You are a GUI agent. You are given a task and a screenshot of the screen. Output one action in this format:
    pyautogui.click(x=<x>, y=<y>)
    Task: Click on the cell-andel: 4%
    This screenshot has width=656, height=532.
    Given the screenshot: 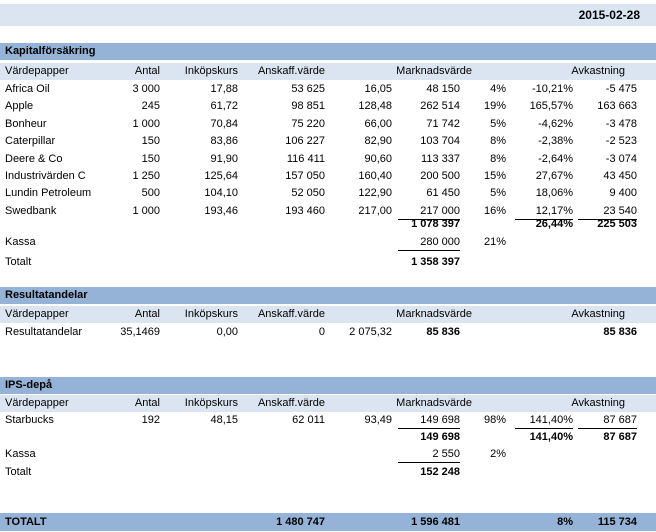 What is the action you would take?
    pyautogui.click(x=498, y=89)
    